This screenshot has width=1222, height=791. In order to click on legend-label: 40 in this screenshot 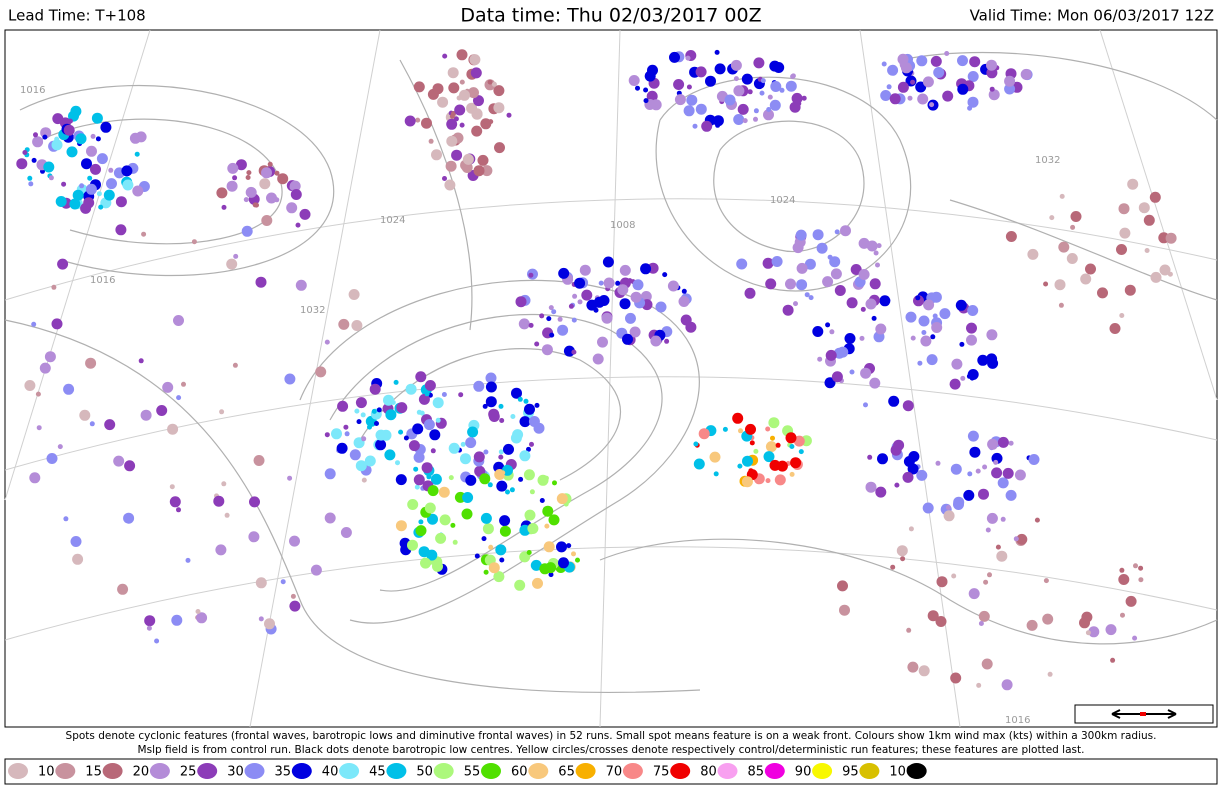, I will do `click(330, 772)`.